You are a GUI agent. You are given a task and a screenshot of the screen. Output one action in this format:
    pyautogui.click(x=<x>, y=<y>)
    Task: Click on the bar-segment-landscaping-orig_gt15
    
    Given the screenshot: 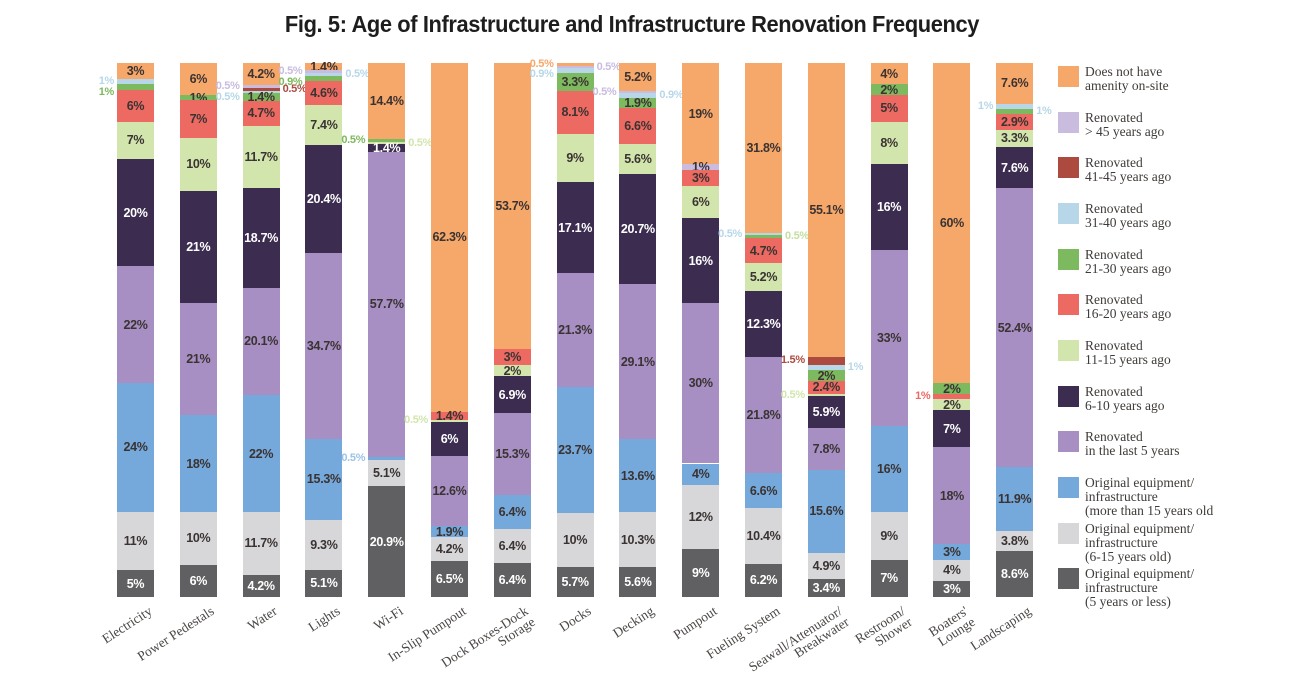 What is the action you would take?
    pyautogui.click(x=1015, y=499)
    